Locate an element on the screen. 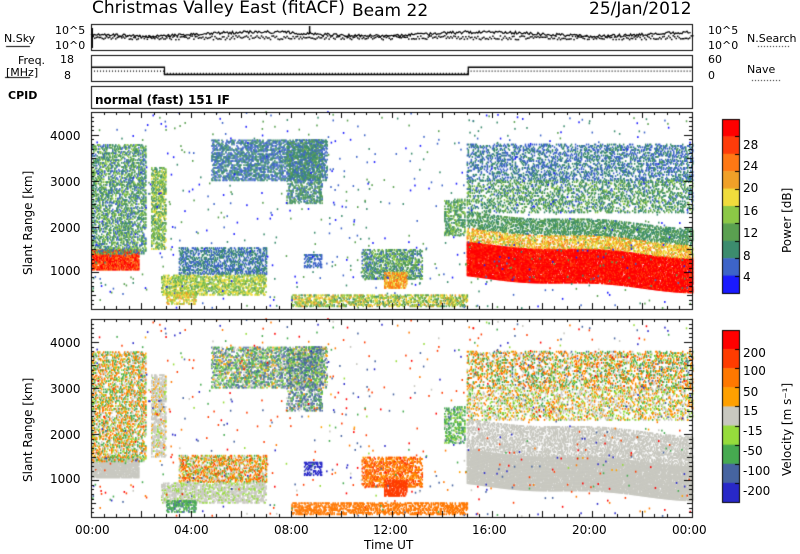 Image resolution: width=800 pixels, height=554 pixels. noise-ytick-right-top: 10^5 is located at coordinates (723, 30).